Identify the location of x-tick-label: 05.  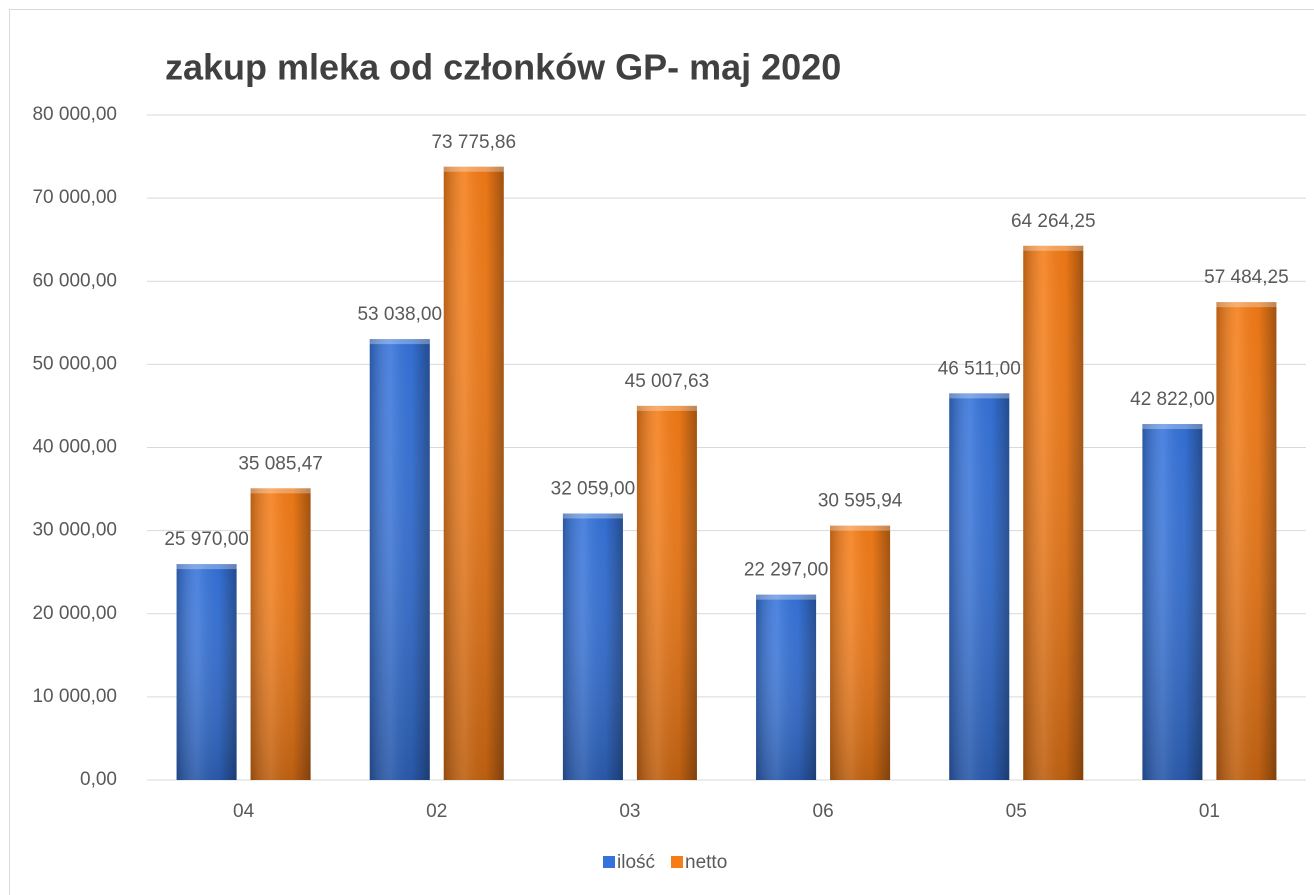
(1016, 811).